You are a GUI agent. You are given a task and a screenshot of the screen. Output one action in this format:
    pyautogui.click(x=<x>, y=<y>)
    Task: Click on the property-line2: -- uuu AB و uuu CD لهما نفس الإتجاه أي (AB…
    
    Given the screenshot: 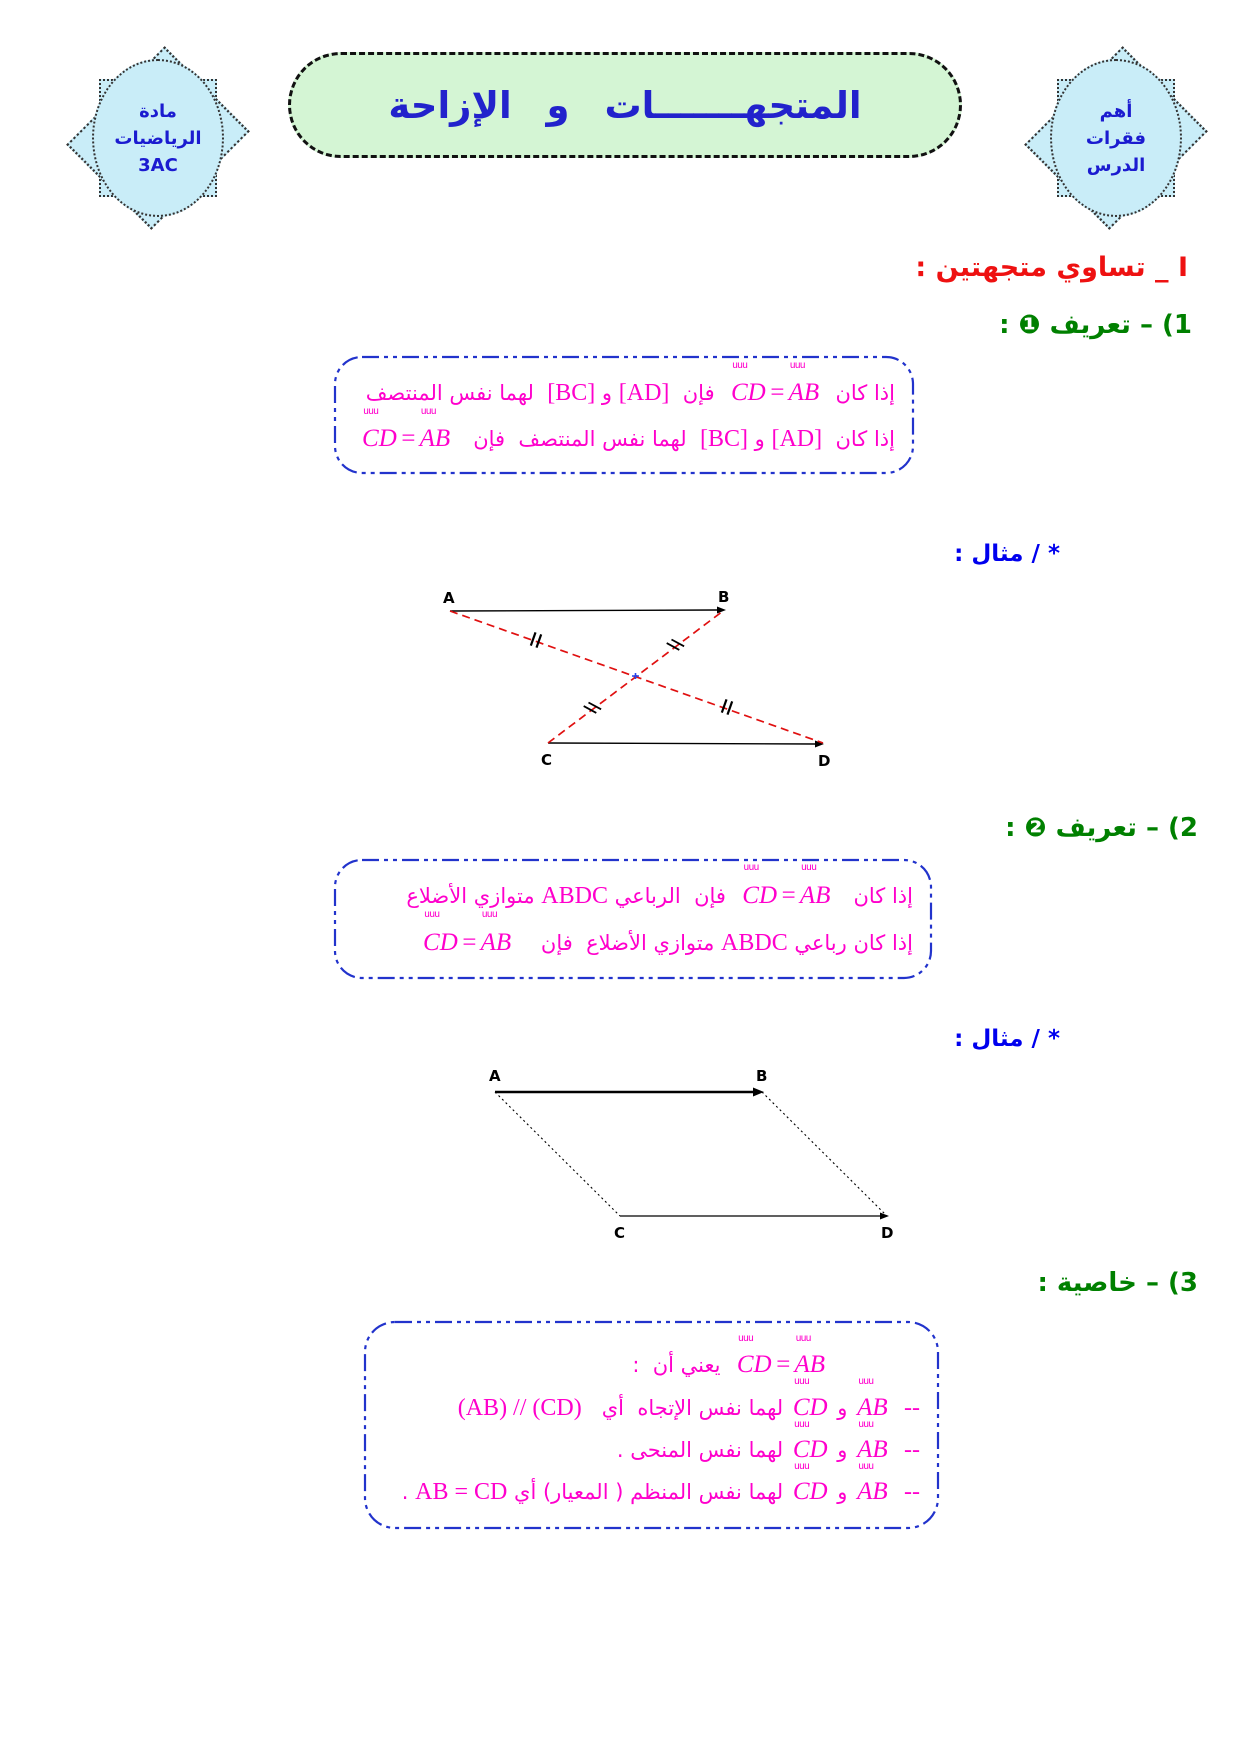 What is the action you would take?
    pyautogui.click(x=641, y=1403)
    